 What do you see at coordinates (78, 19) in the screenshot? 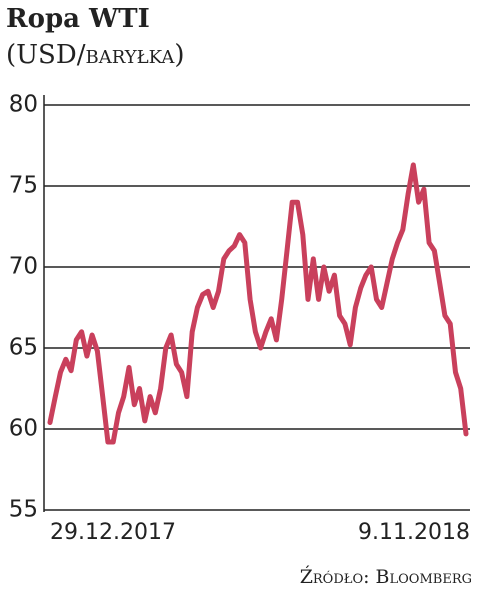
I see `chart-title: Ropa WTI` at bounding box center [78, 19].